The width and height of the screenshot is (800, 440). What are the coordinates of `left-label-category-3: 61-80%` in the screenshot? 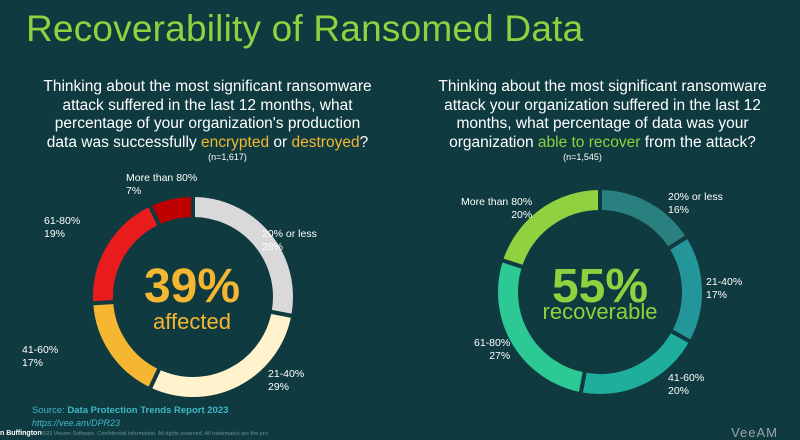 It's located at (62, 221).